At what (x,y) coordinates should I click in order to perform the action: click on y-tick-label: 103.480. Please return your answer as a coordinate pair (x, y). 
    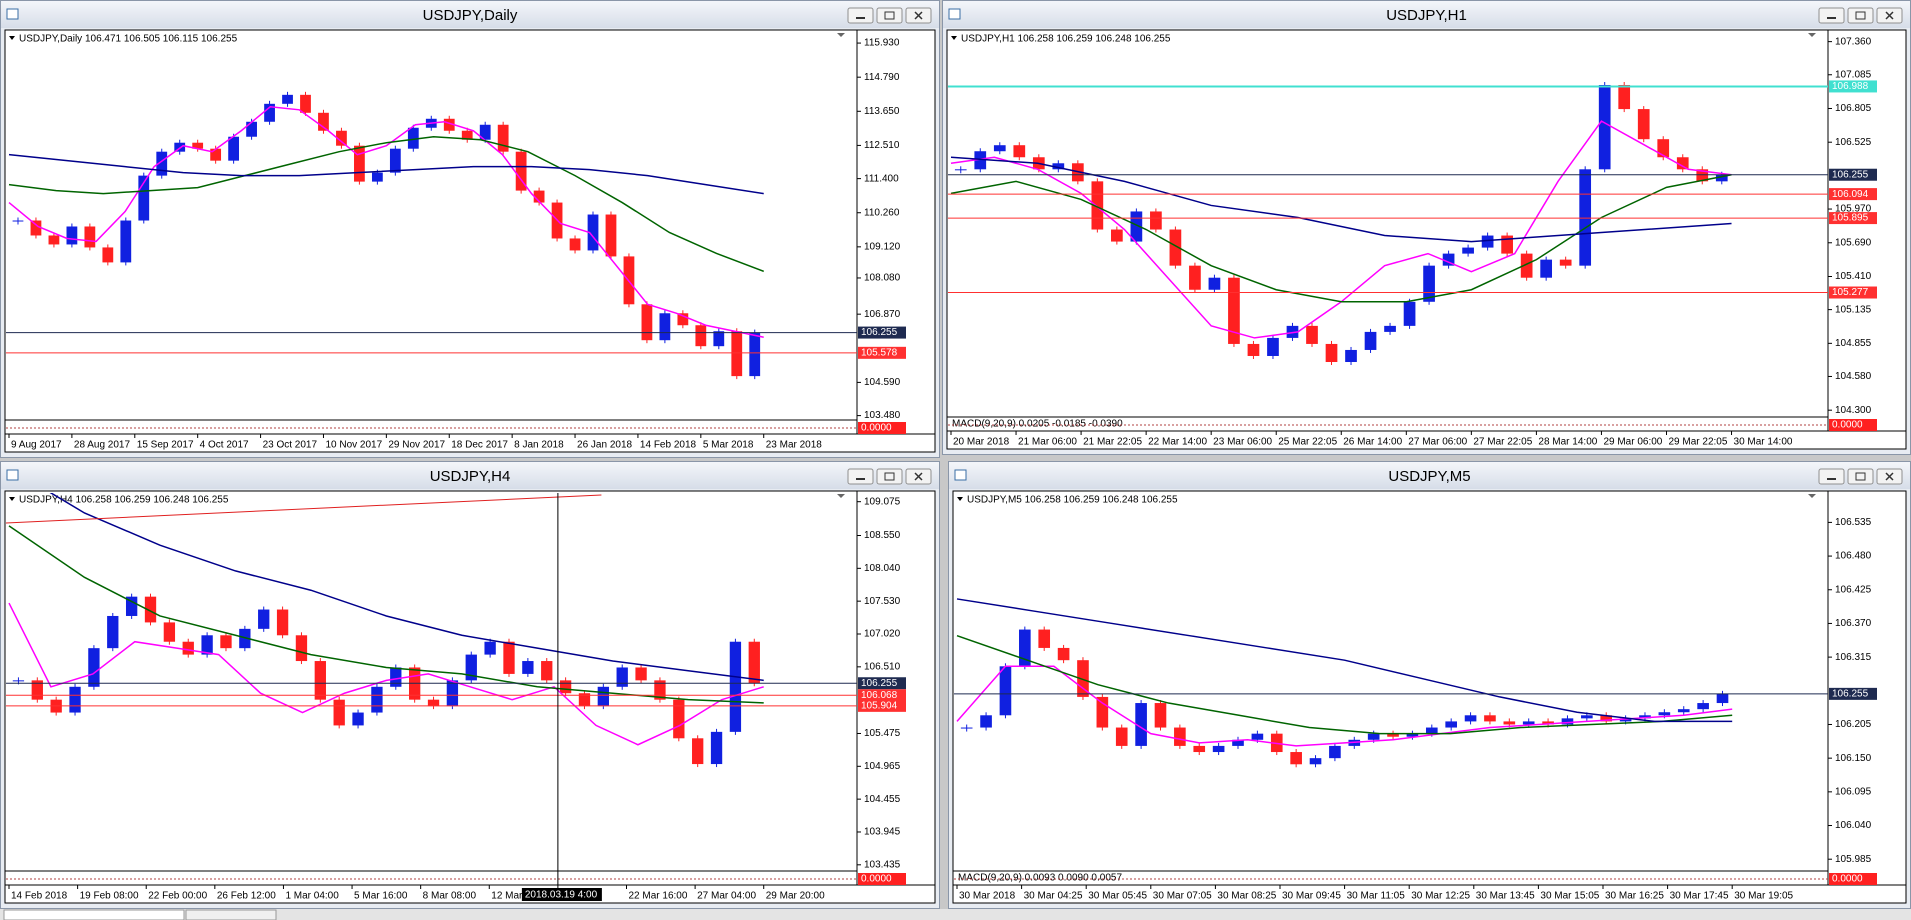
    Looking at the image, I should click on (882, 415).